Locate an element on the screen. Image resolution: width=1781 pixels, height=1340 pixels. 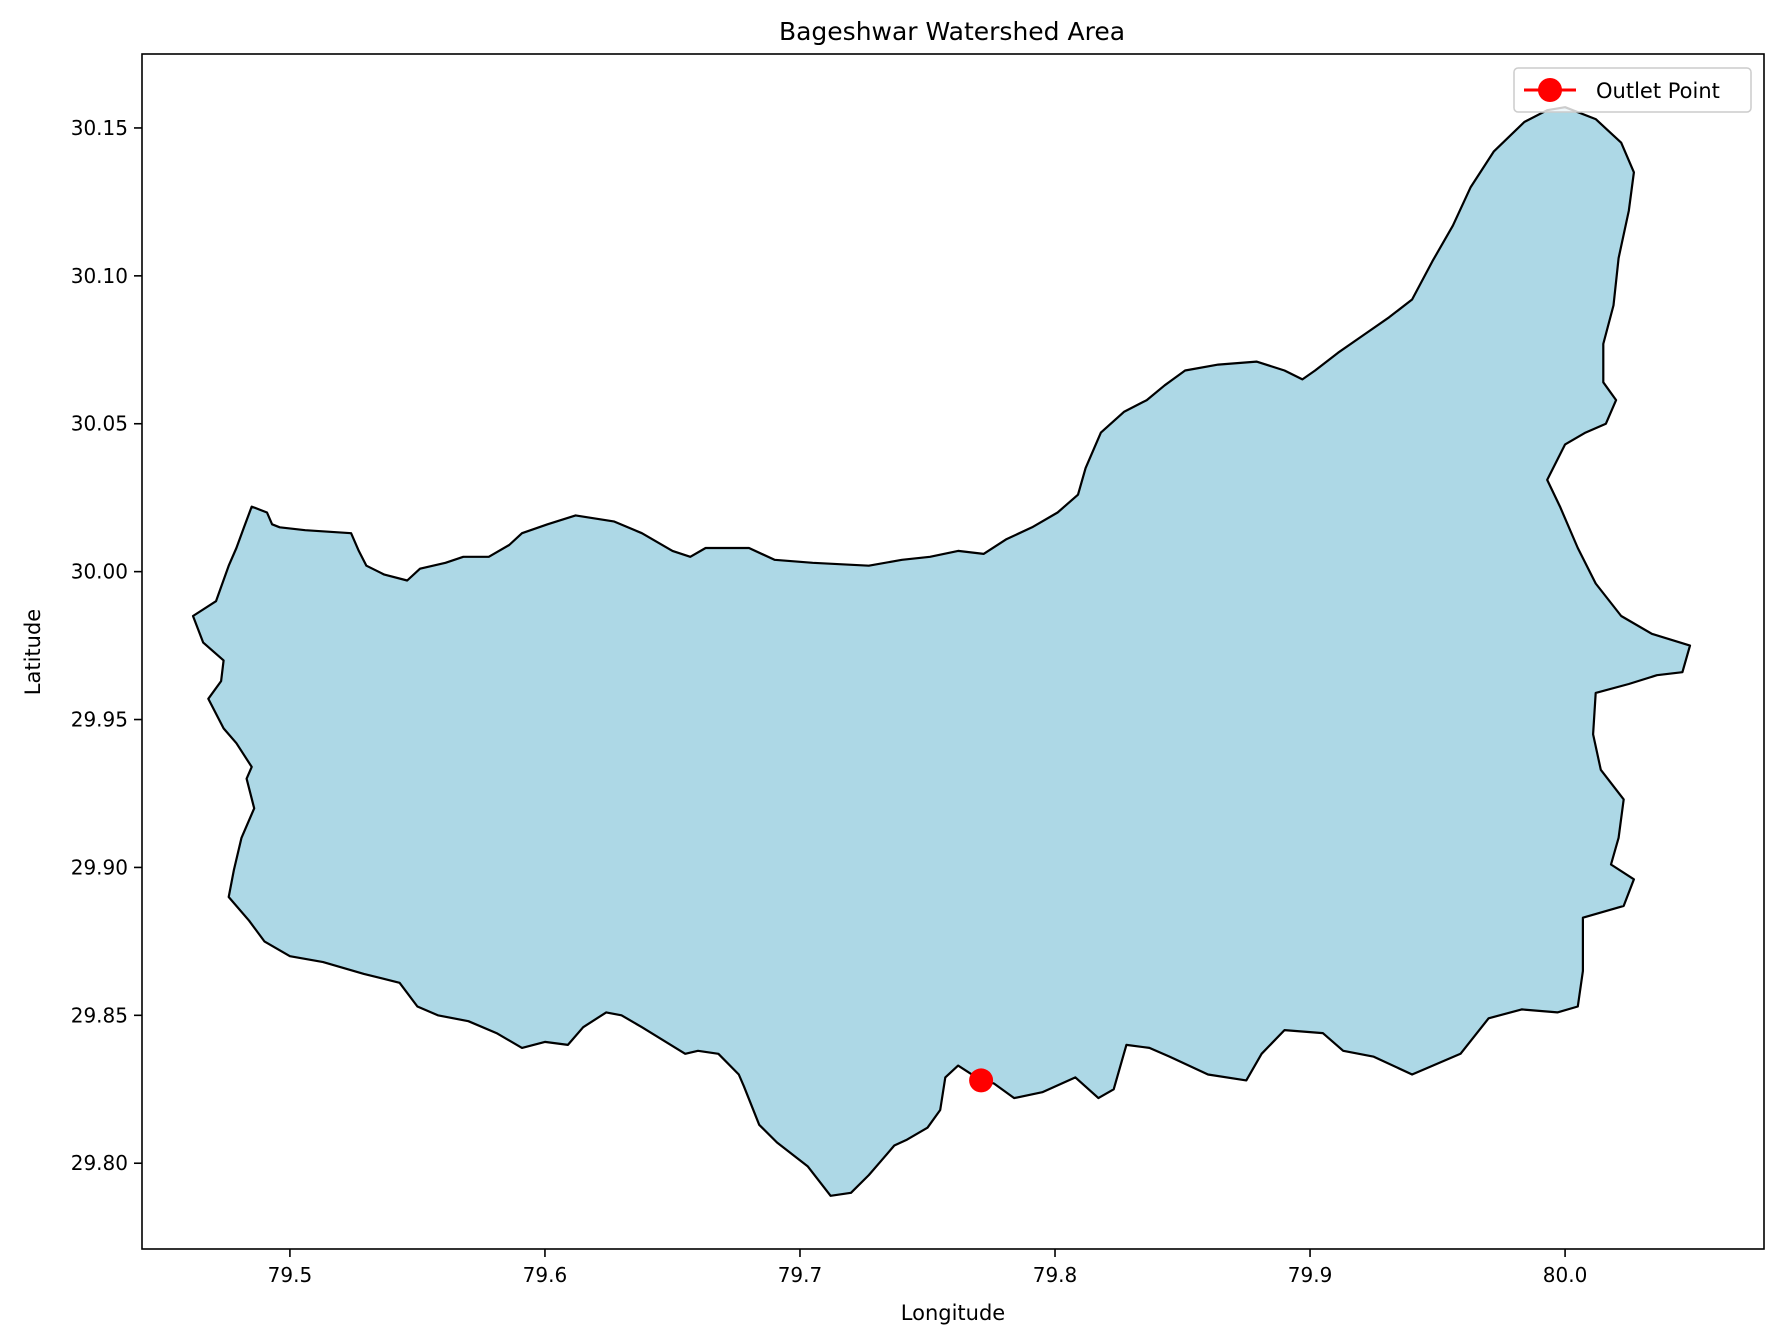
y-tick-label: 30.05 is located at coordinates (99, 424).